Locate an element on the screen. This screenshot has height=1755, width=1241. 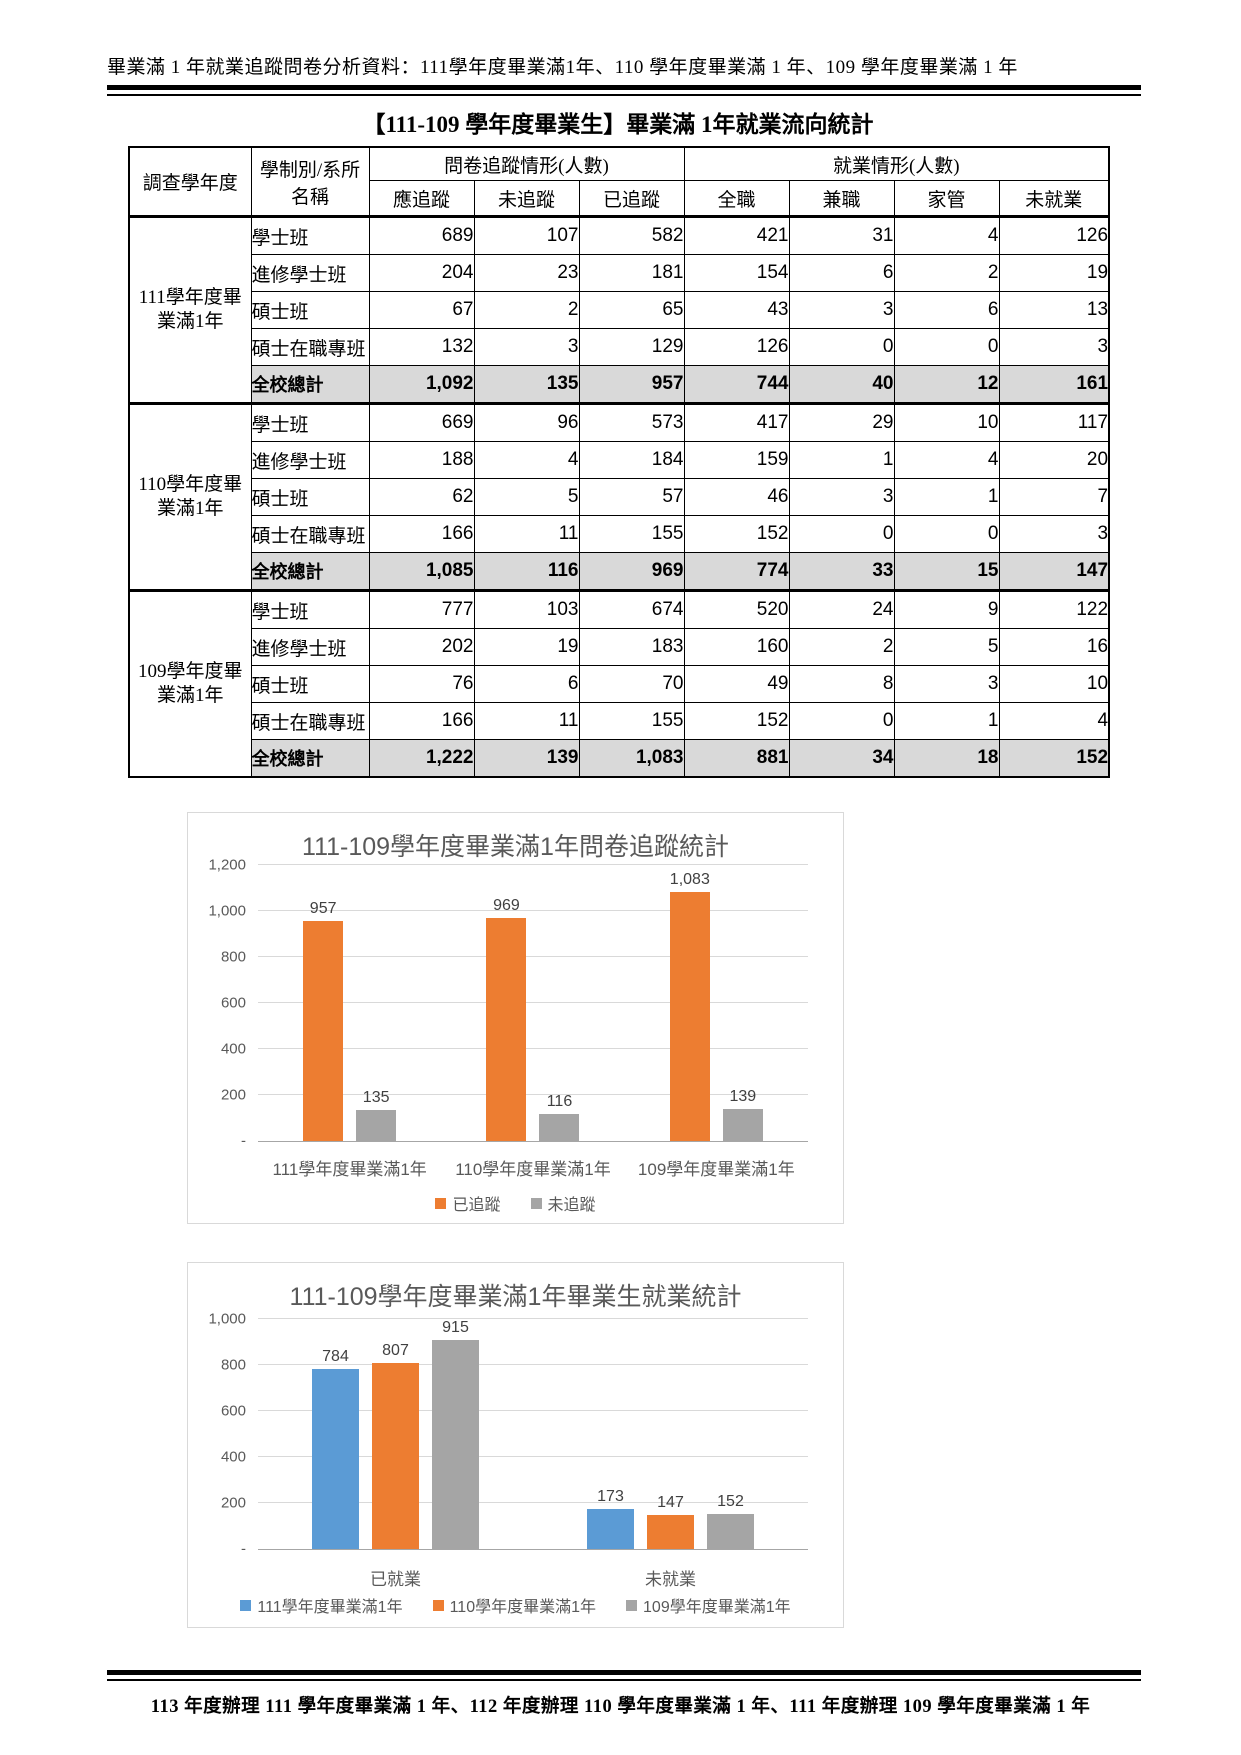
value-cell: 159 is located at coordinates (736, 460).